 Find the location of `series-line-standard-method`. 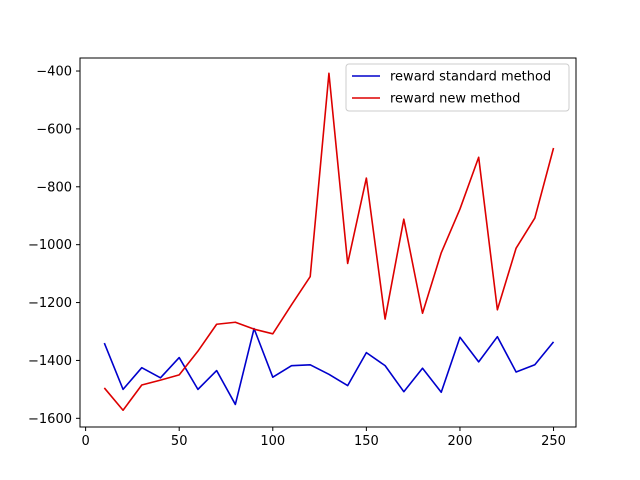

series-line-standard-method is located at coordinates (329, 366).